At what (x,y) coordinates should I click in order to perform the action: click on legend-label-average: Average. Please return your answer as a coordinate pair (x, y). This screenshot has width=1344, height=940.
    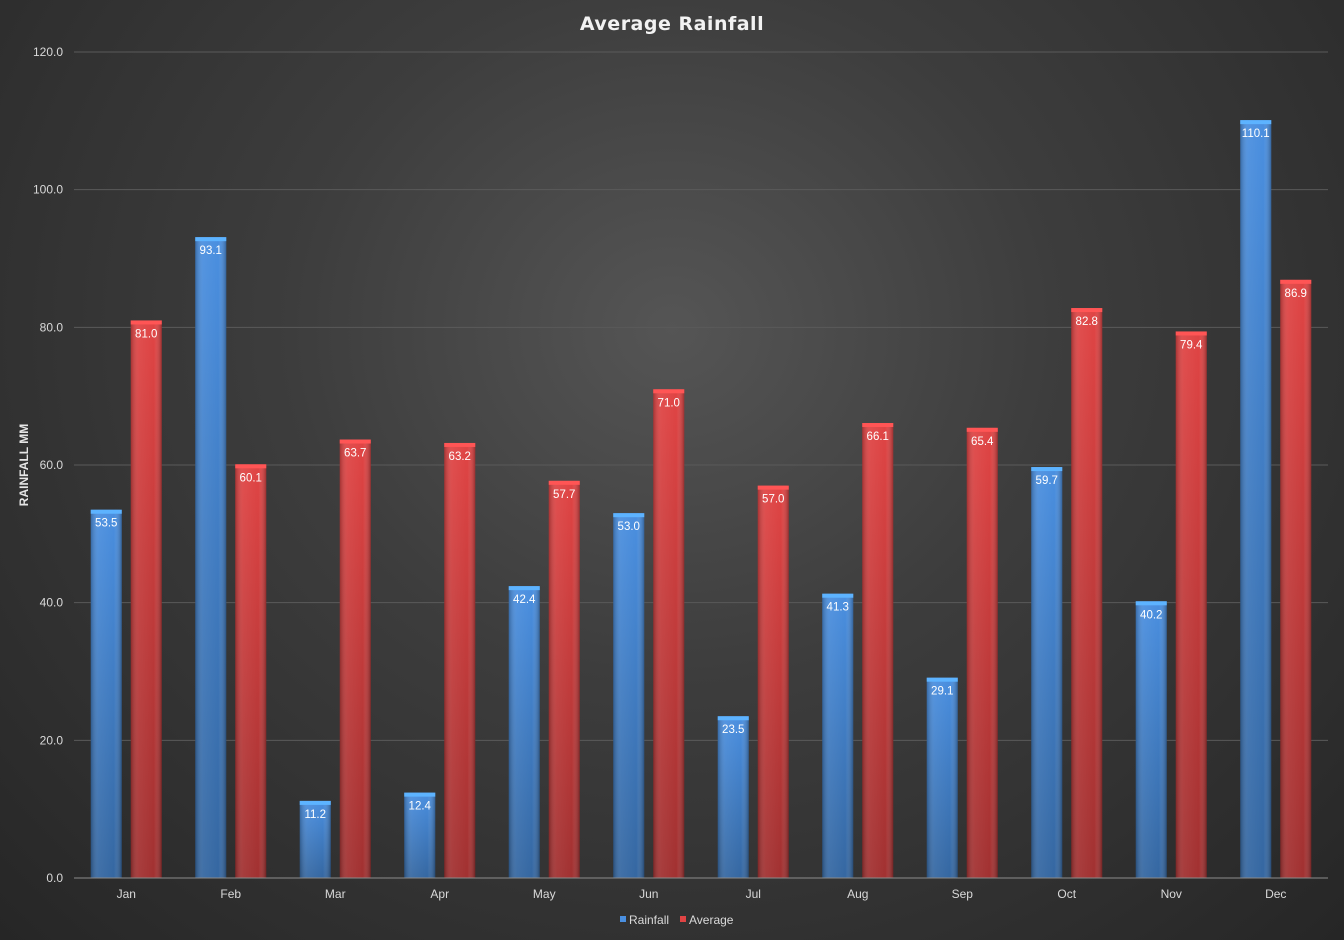
    Looking at the image, I should click on (711, 920).